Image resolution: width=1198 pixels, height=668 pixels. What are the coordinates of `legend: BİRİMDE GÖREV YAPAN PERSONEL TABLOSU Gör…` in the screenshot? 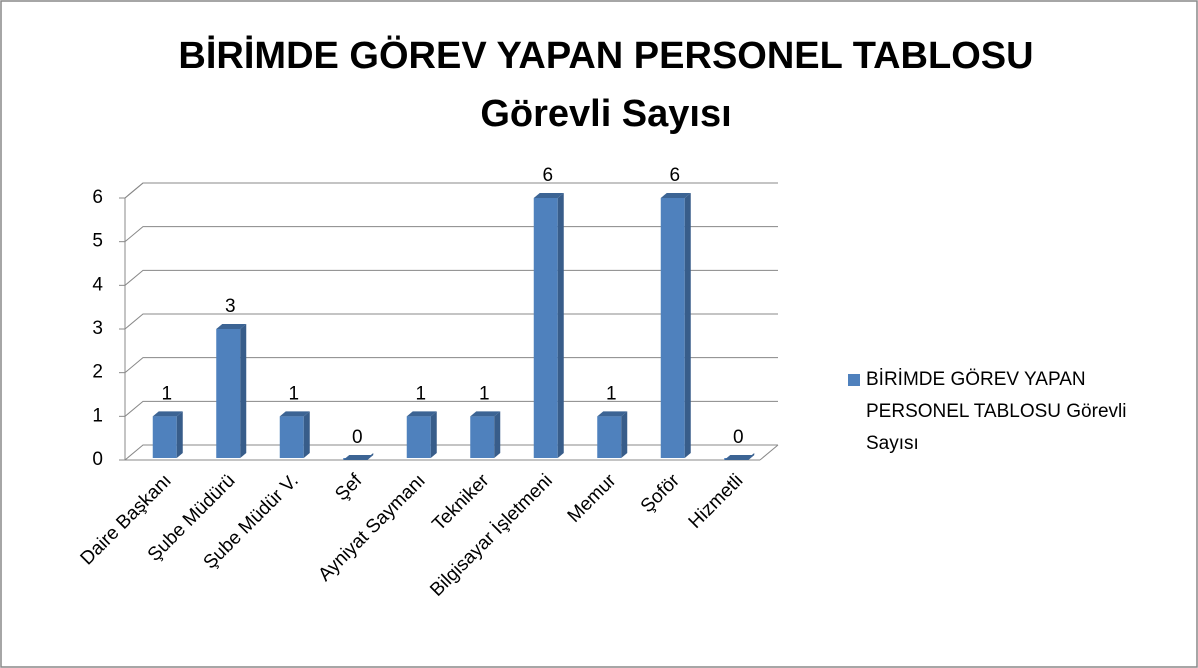 It's located at (1013, 412).